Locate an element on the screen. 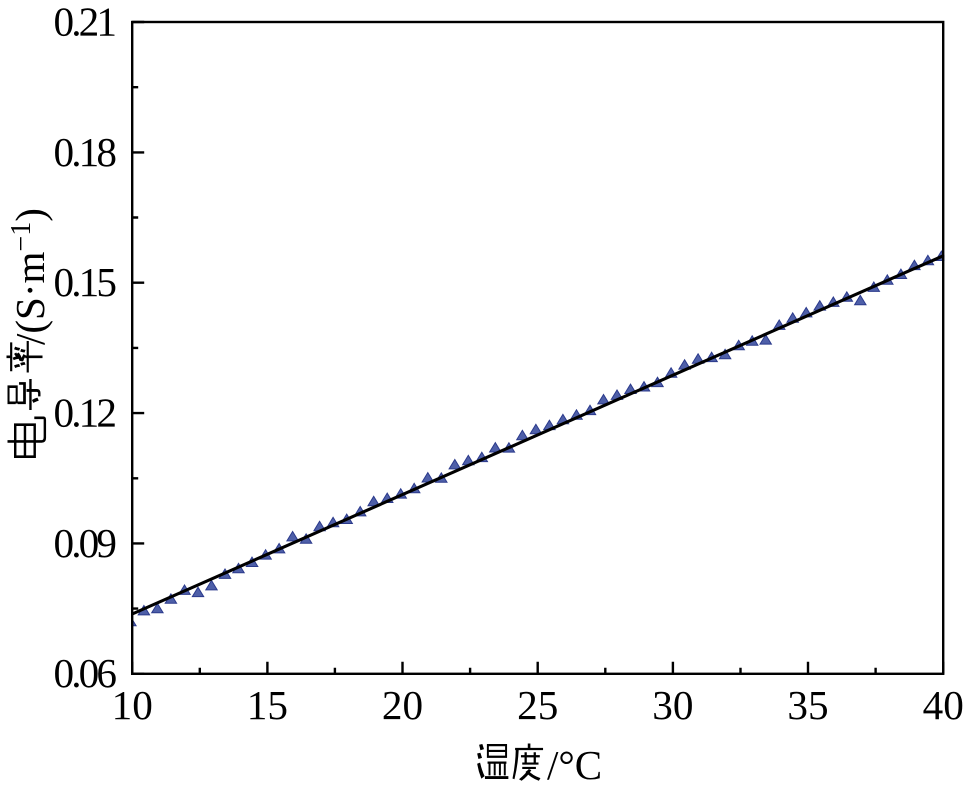 This screenshot has height=789, width=969. svg-text: 20 is located at coordinates (402, 705).